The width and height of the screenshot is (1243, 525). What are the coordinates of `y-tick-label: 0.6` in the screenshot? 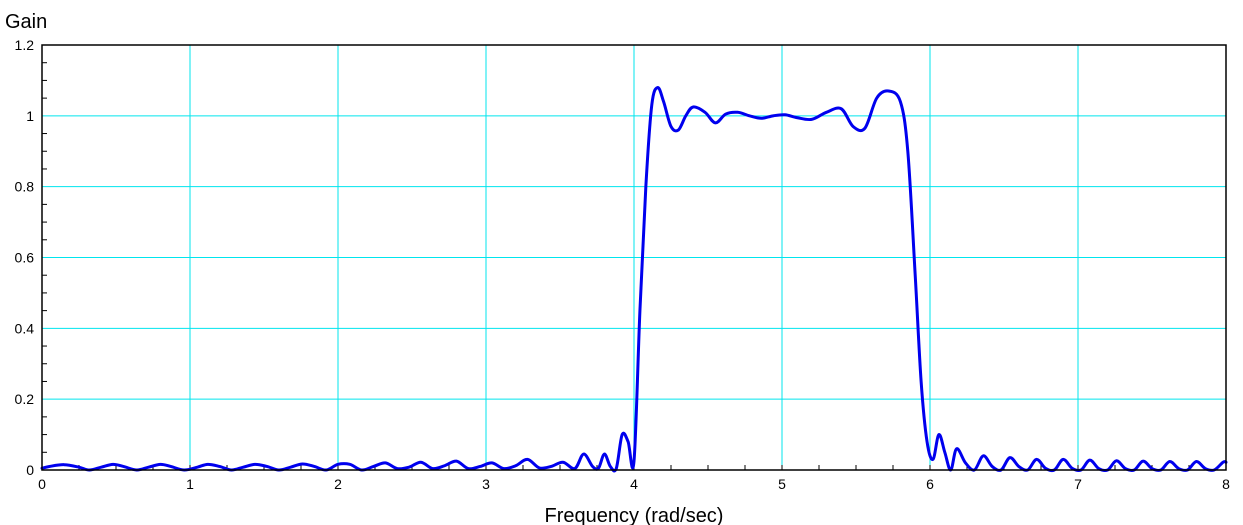 It's located at (25, 258).